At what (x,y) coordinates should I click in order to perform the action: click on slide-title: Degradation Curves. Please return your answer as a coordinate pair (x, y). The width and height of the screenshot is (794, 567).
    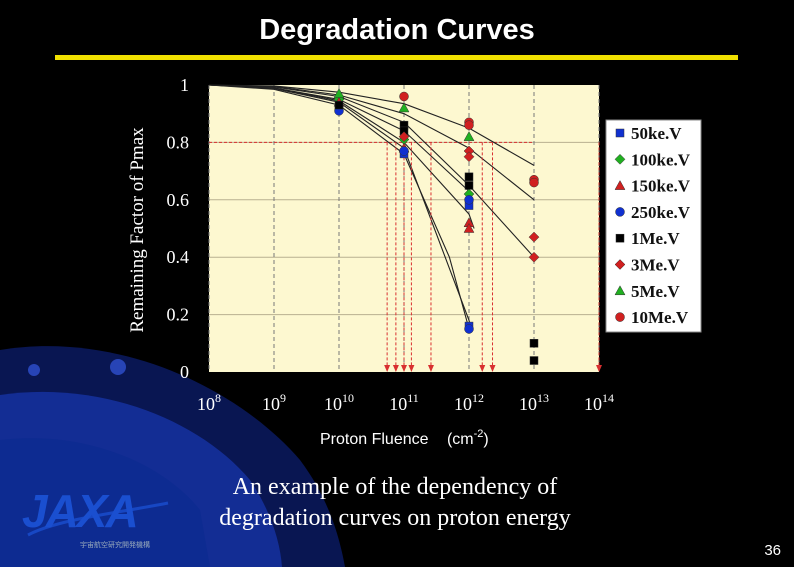
    Looking at the image, I should click on (397, 30).